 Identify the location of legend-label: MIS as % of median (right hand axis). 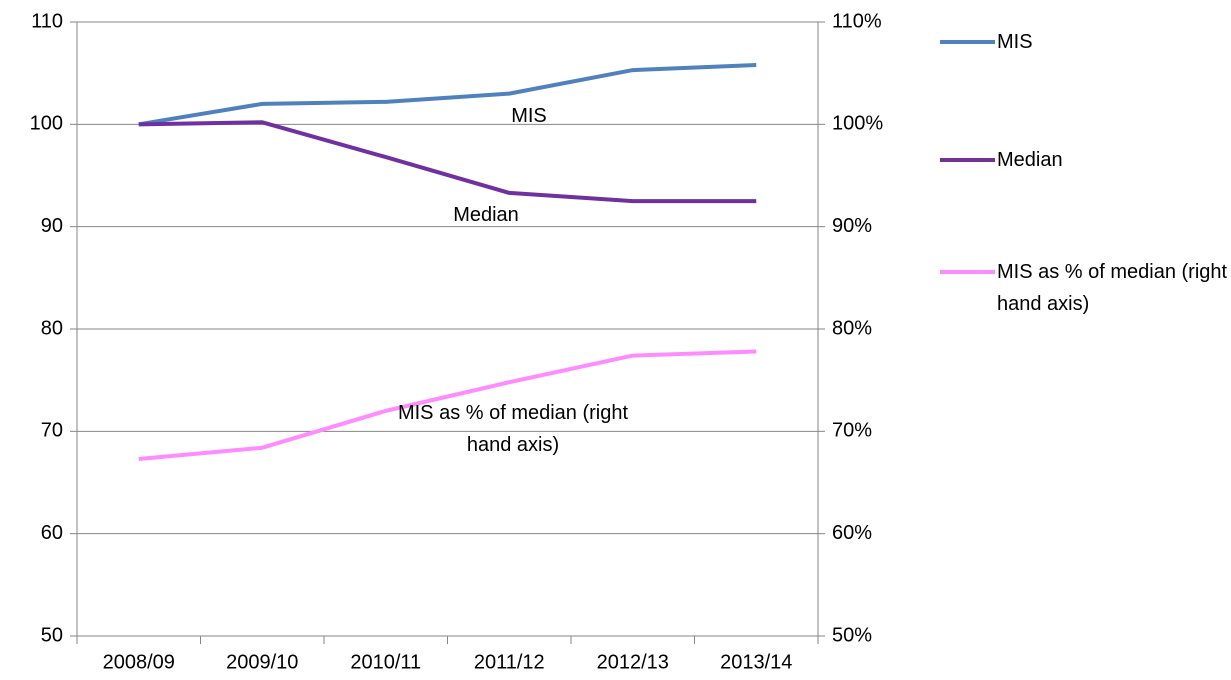
(1112, 288).